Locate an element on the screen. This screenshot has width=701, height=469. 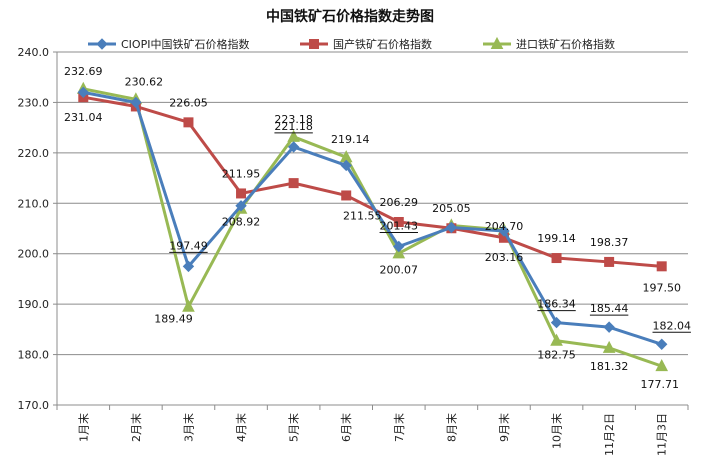
legend-item-1: 国产铁矿石价格指数 is located at coordinates (366, 44).